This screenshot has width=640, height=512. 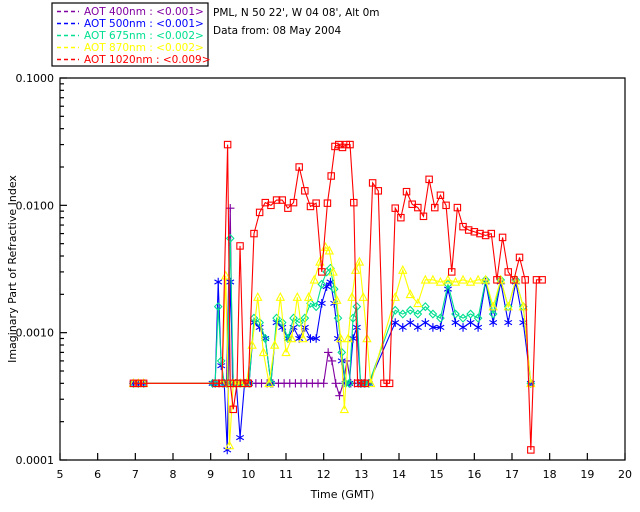 What do you see at coordinates (342, 456) in the screenshot?
I see `x-axis-ticks` at bounding box center [342, 456].